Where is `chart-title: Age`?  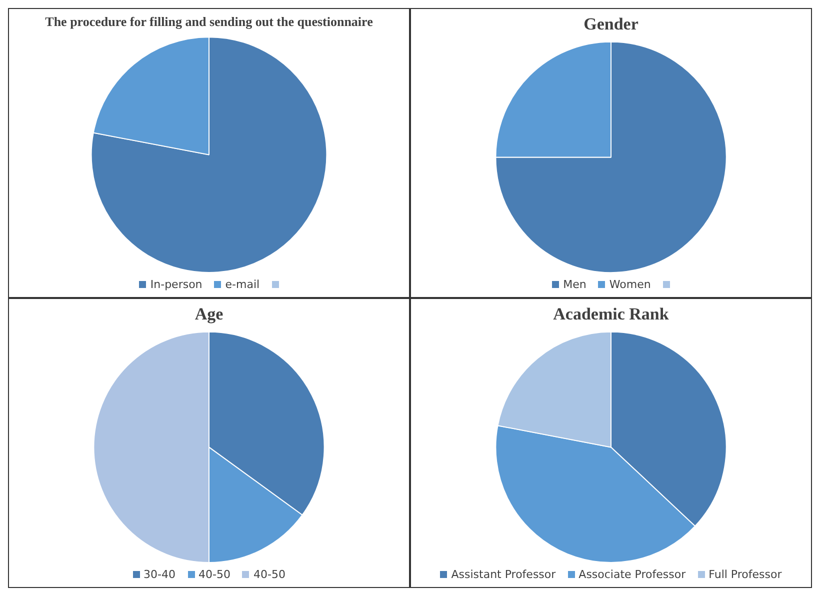 chart-title: Age is located at coordinates (209, 314).